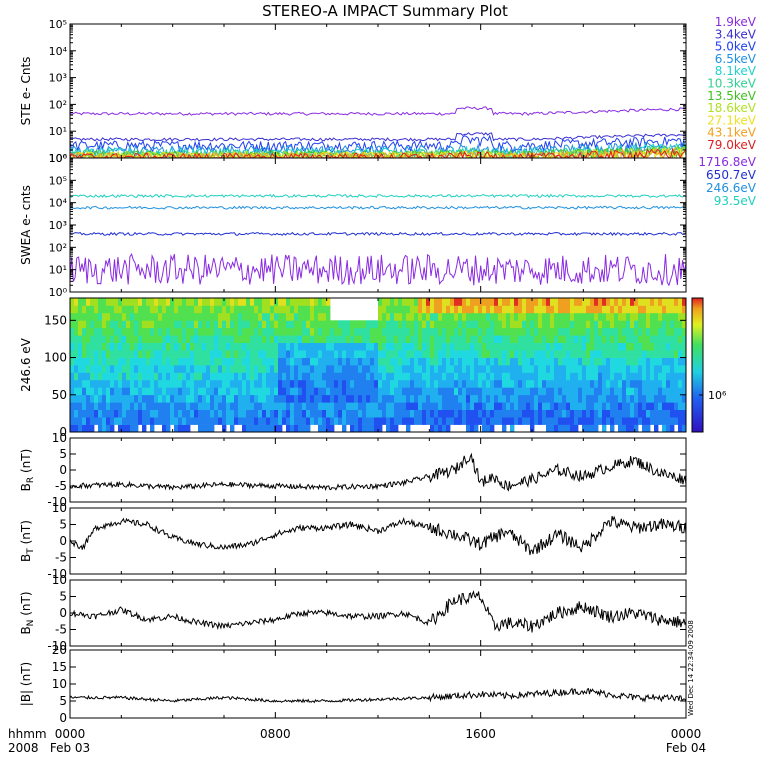 This screenshot has height=780, width=780. I want to click on ste-legend-entry: 8.1keV, so click(736, 71).